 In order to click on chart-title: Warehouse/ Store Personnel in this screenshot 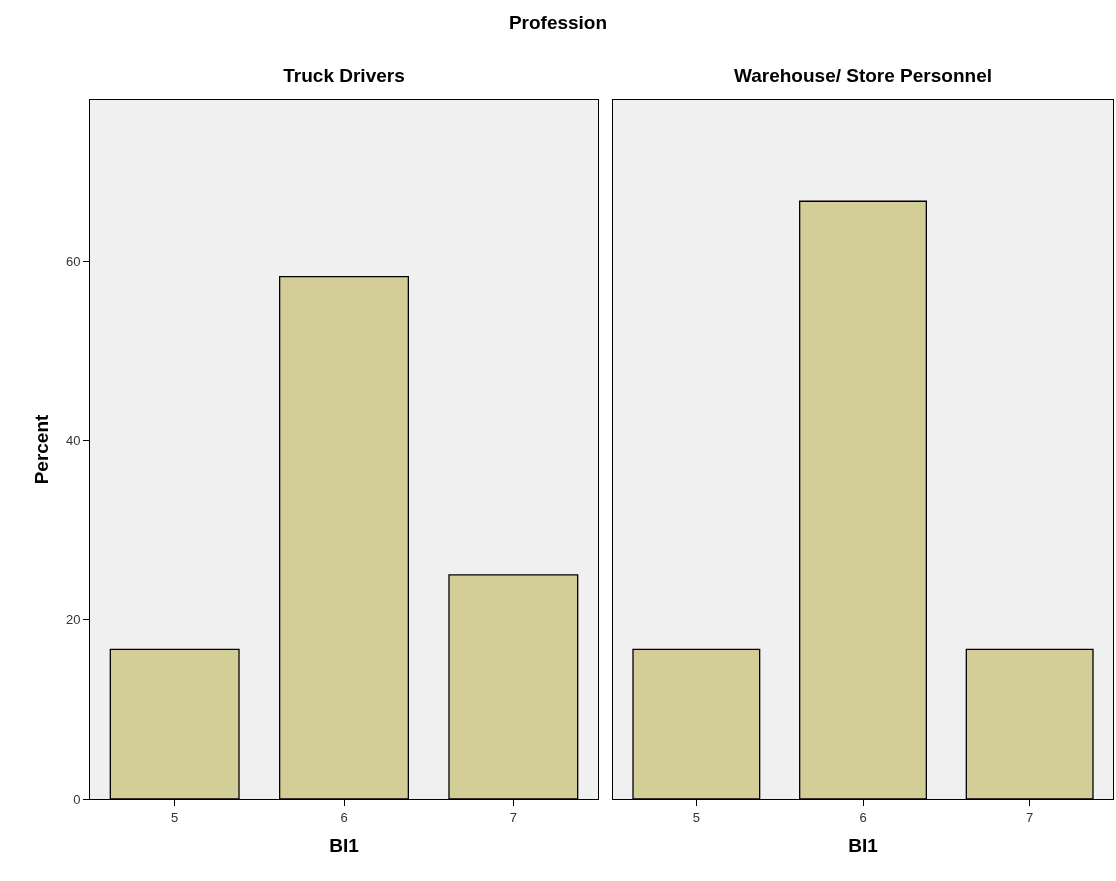, I will do `click(863, 75)`.